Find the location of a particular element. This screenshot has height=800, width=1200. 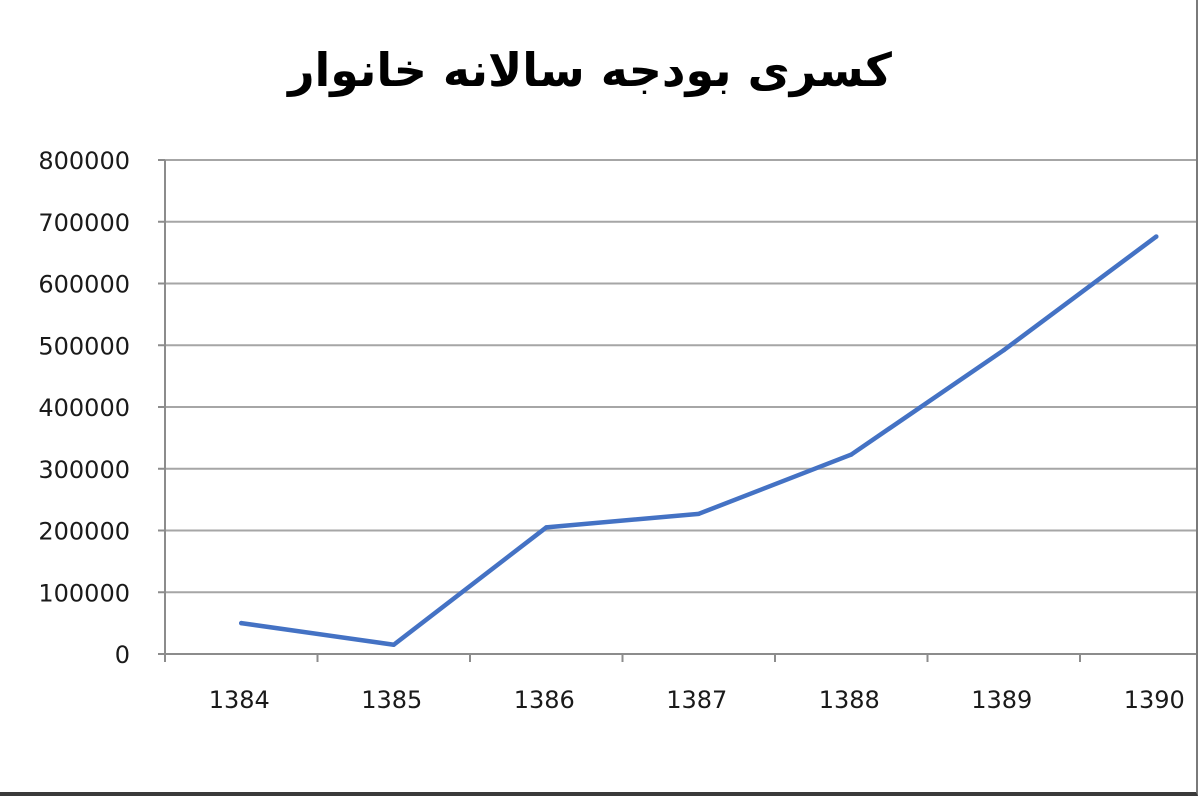

x-tick-labels: 1384 1385 1386 1387 1388 1389 1390 is located at coordinates (697, 700).